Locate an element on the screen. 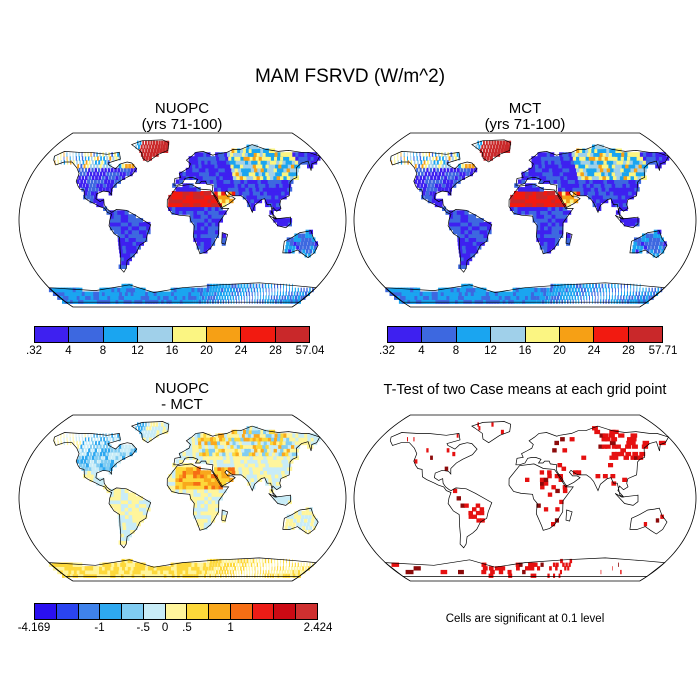  colorbar-tick-label: 2.424 is located at coordinates (318, 628).